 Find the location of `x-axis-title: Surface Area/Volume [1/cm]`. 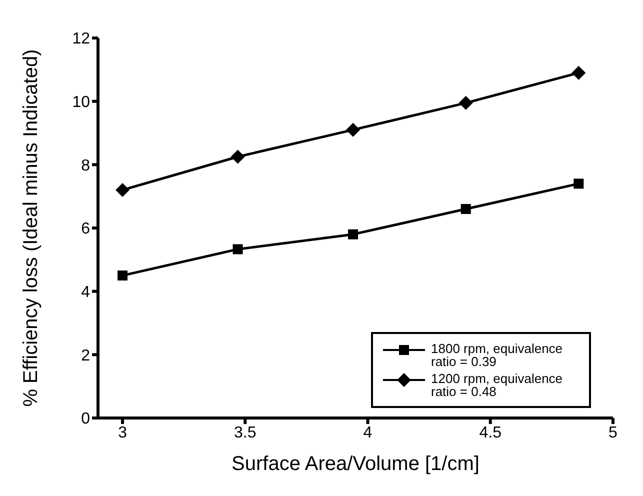

x-axis-title: Surface Area/Volume [1/cm] is located at coordinates (356, 464).